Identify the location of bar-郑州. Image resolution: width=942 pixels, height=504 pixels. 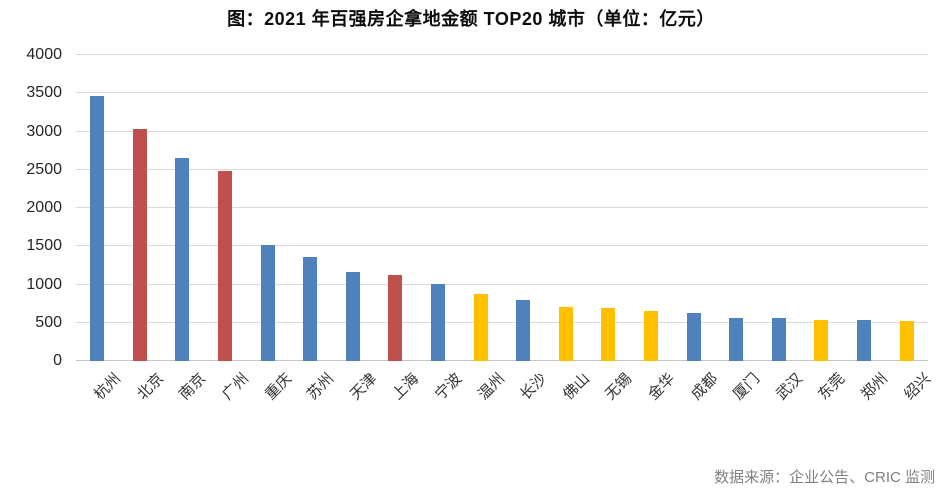
(863, 340).